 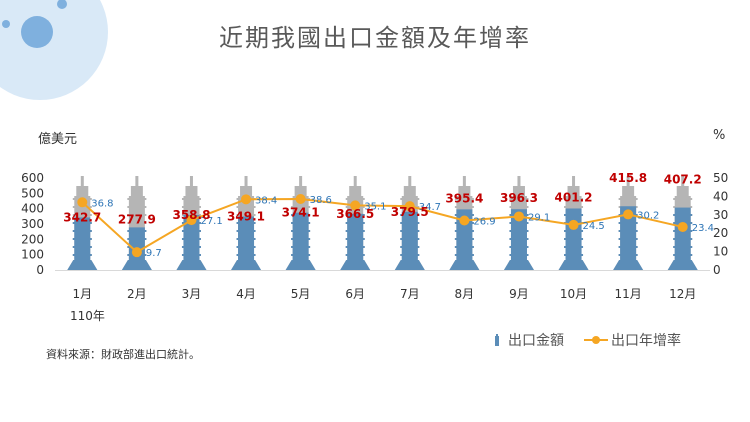 What do you see at coordinates (519, 207) in the screenshot?
I see `bar-bg-9-ridge` at bounding box center [519, 207].